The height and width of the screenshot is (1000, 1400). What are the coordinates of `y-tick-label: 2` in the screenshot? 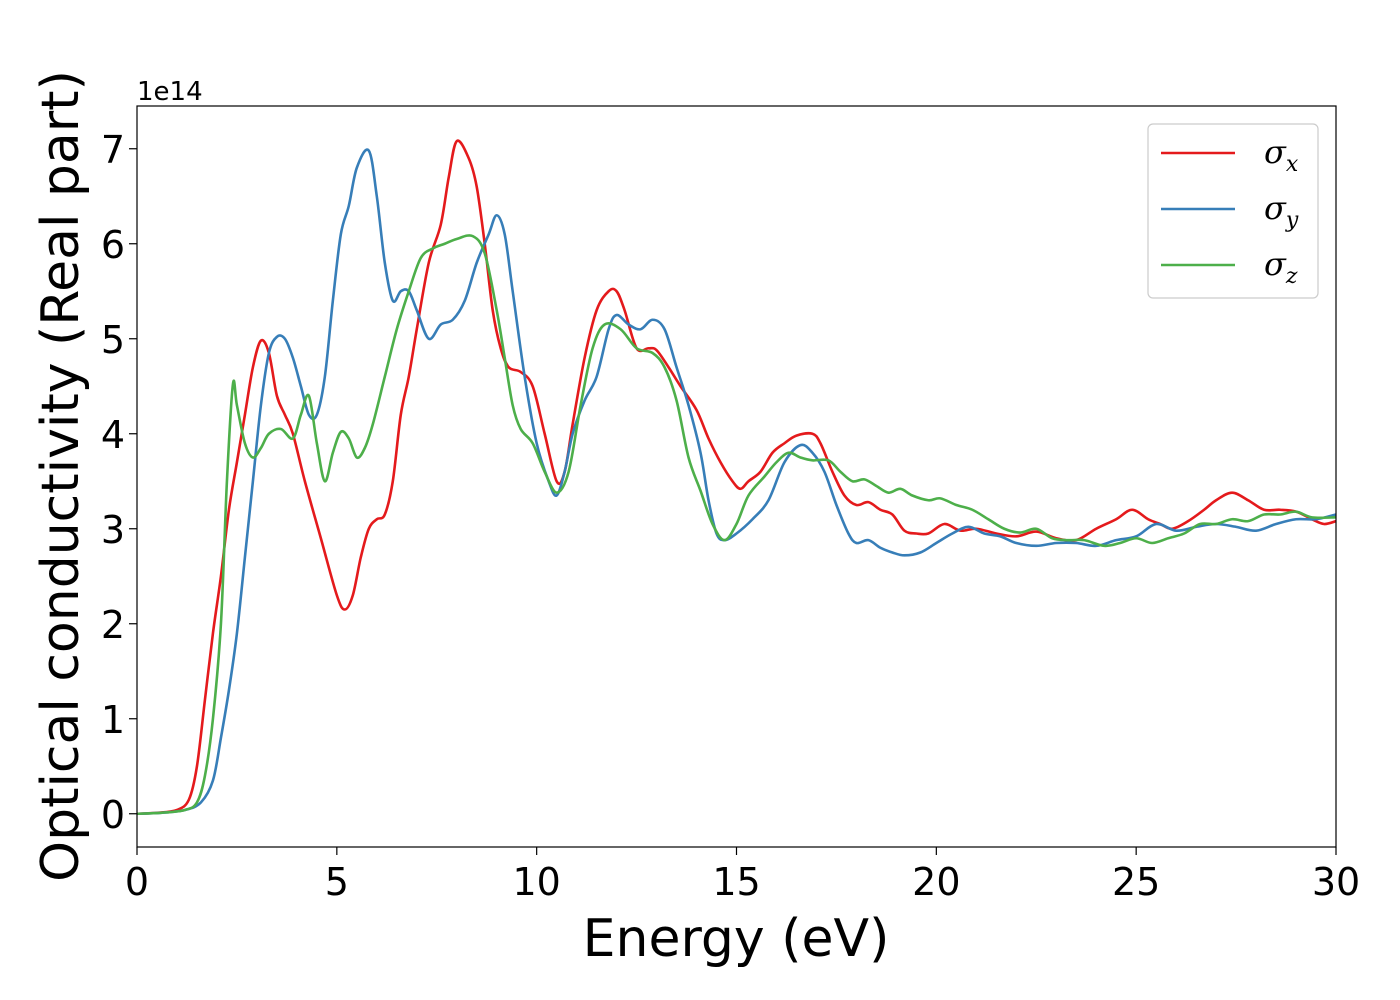 It's located at (113, 625).